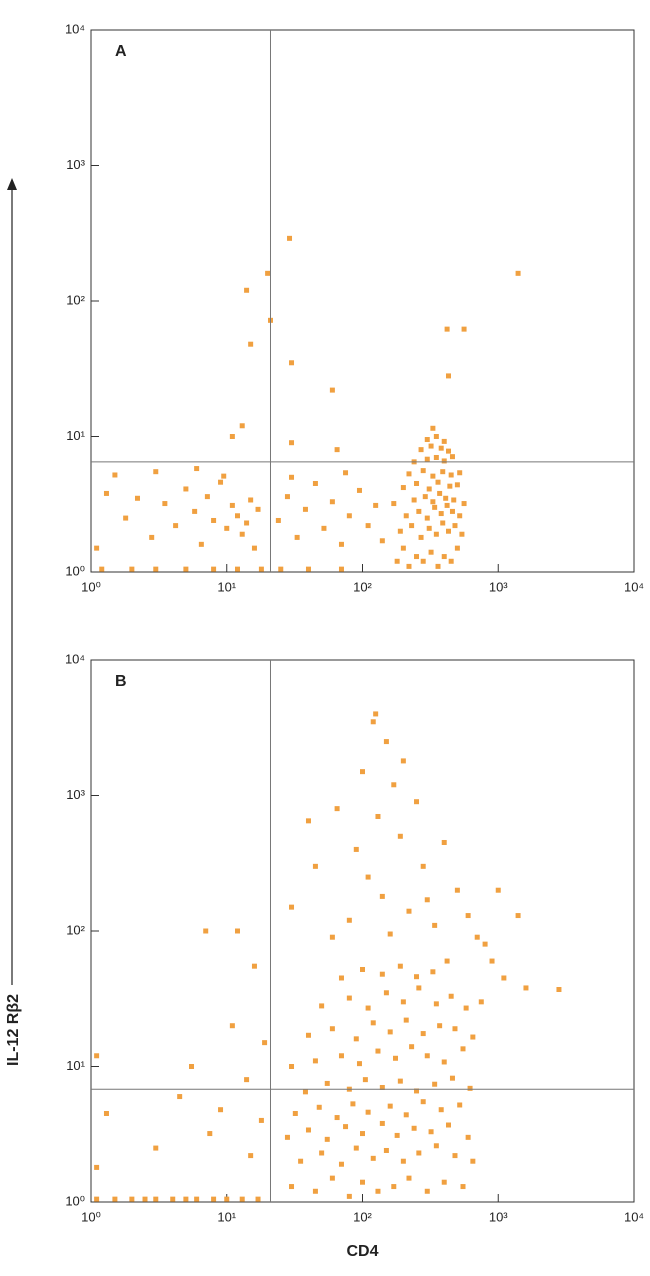 The height and width of the screenshot is (1276, 650). Describe the element at coordinates (75, 929) in the screenshot. I see `y-tick-label: 10²` at that location.